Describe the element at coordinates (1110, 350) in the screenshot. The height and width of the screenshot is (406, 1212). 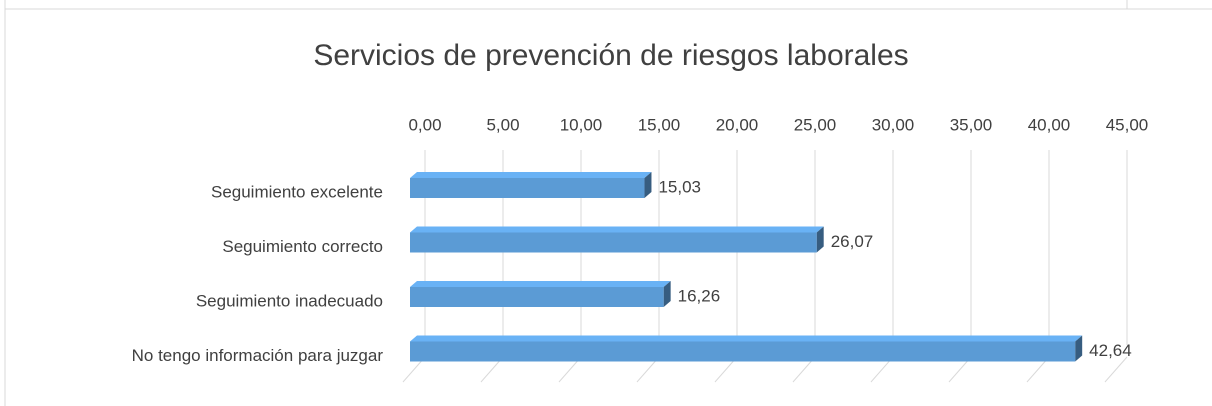
I see `value-label: 42,64` at that location.